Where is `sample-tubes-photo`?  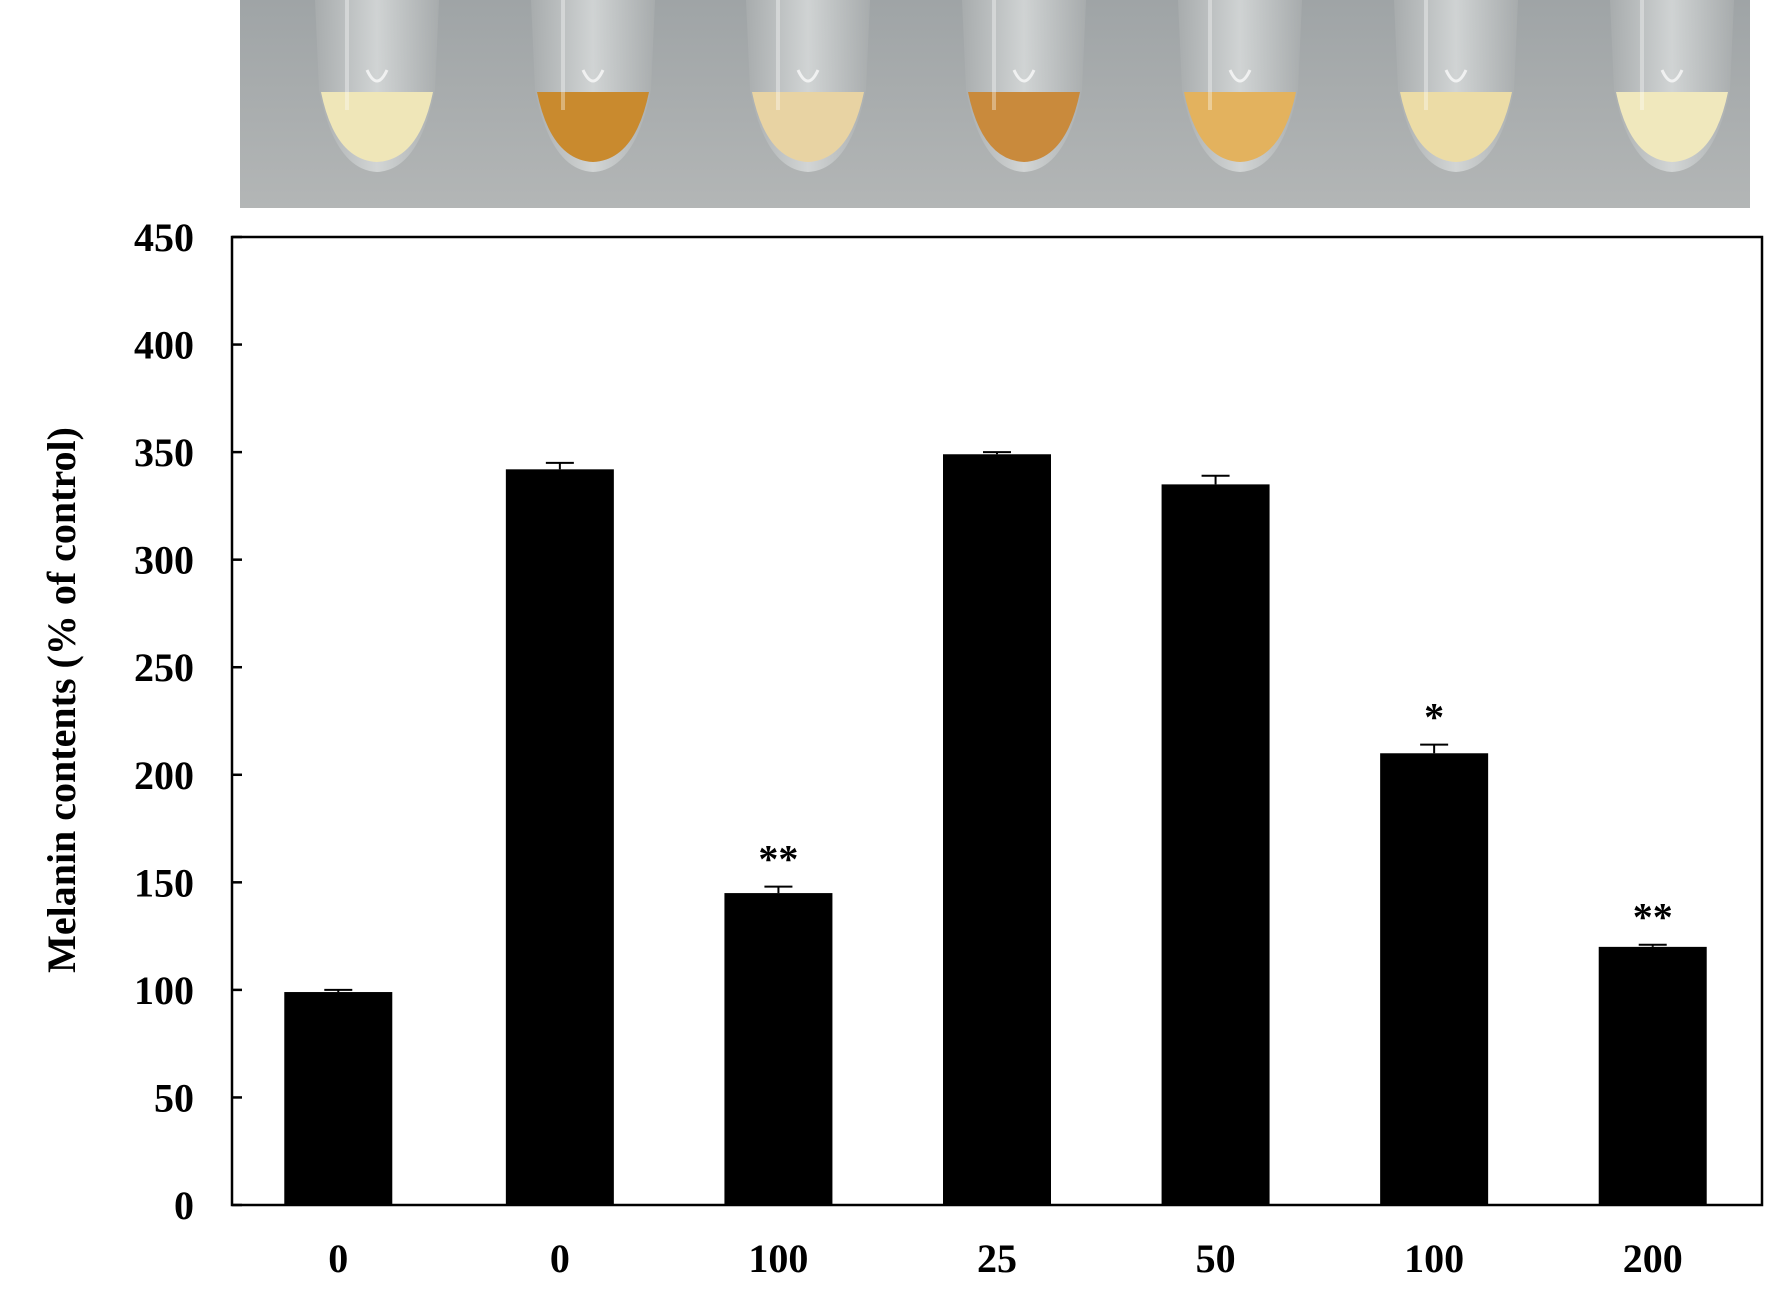 sample-tubes-photo is located at coordinates (995, 104).